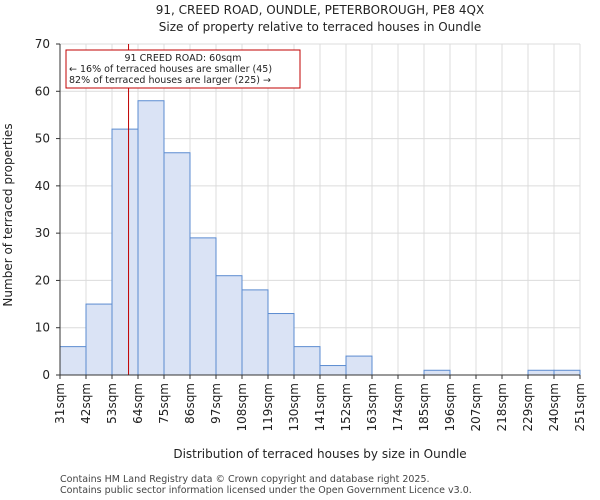  What do you see at coordinates (42, 44) in the screenshot?
I see `y-tick-label: 70` at bounding box center [42, 44].